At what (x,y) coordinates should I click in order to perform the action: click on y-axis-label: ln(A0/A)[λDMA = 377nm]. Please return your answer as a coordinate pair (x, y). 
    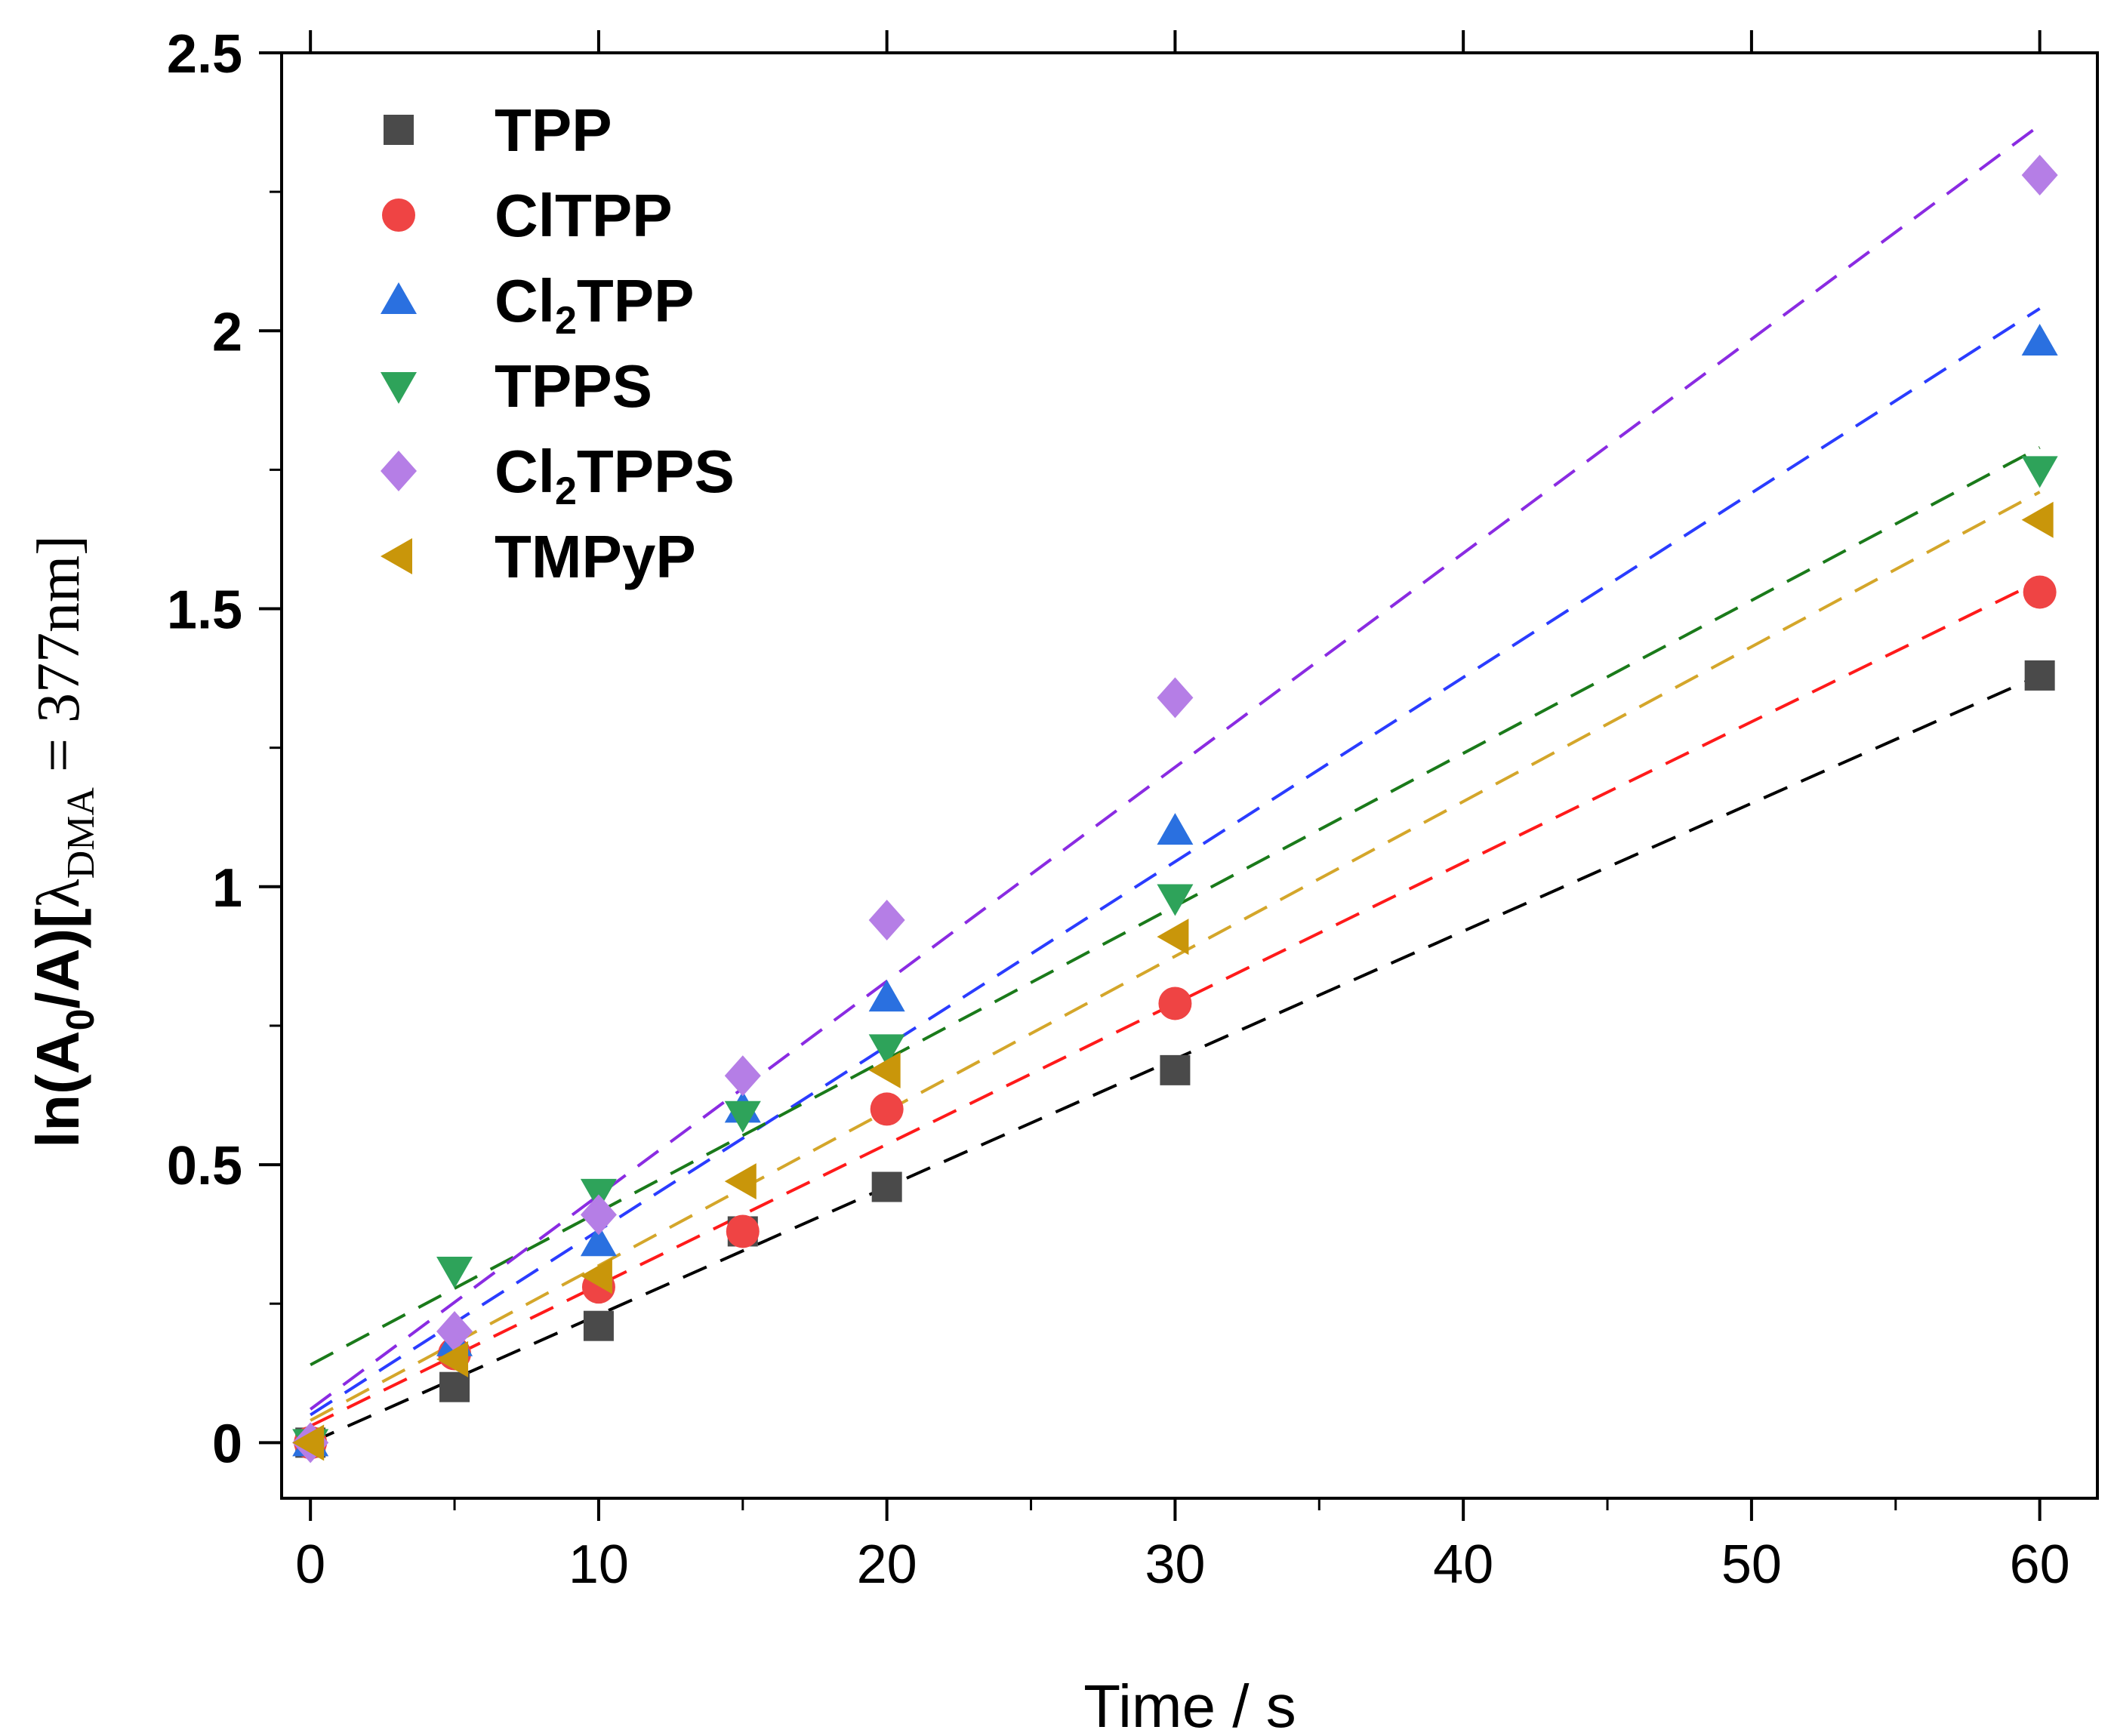
    Looking at the image, I should click on (64, 841).